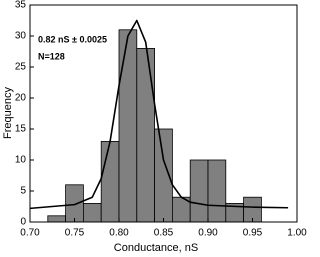  What do you see at coordinates (72, 39) in the screenshot?
I see `annotation: 0.82 nS ± 0.0025` at bounding box center [72, 39].